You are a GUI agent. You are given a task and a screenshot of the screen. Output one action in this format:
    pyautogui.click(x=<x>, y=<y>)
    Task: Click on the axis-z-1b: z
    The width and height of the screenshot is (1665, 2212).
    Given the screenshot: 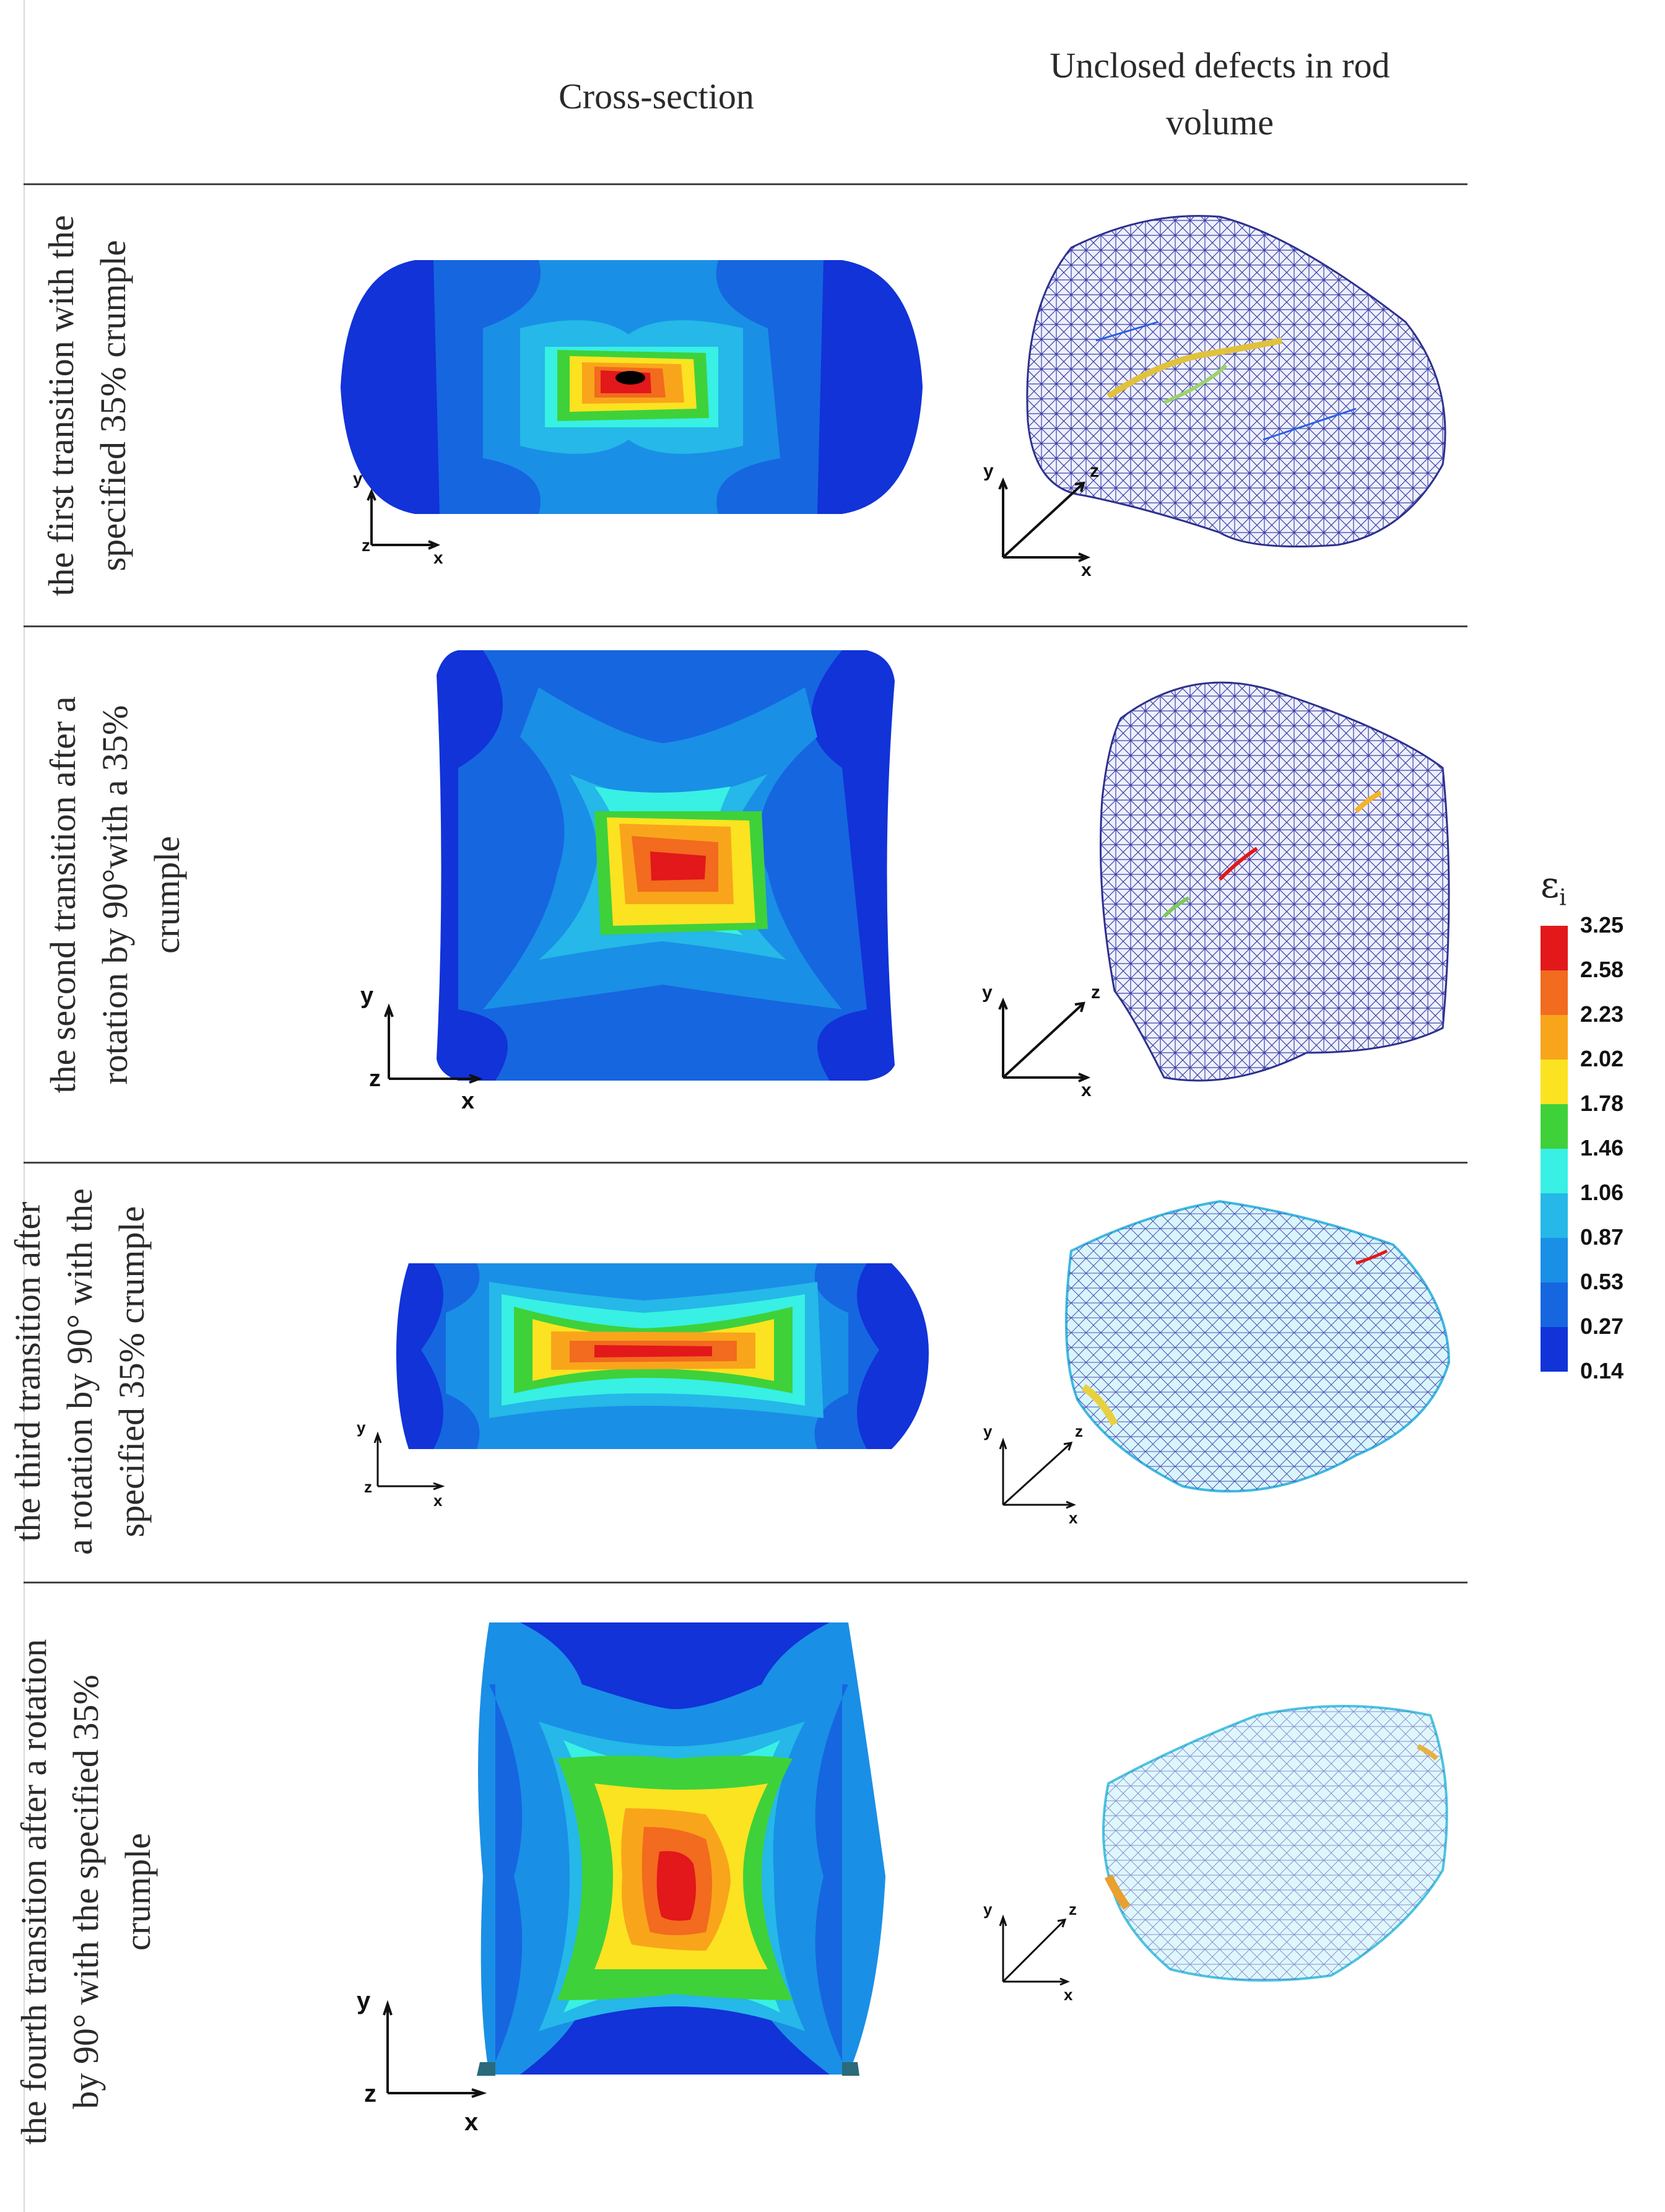 What is the action you would take?
    pyautogui.click(x=1094, y=471)
    